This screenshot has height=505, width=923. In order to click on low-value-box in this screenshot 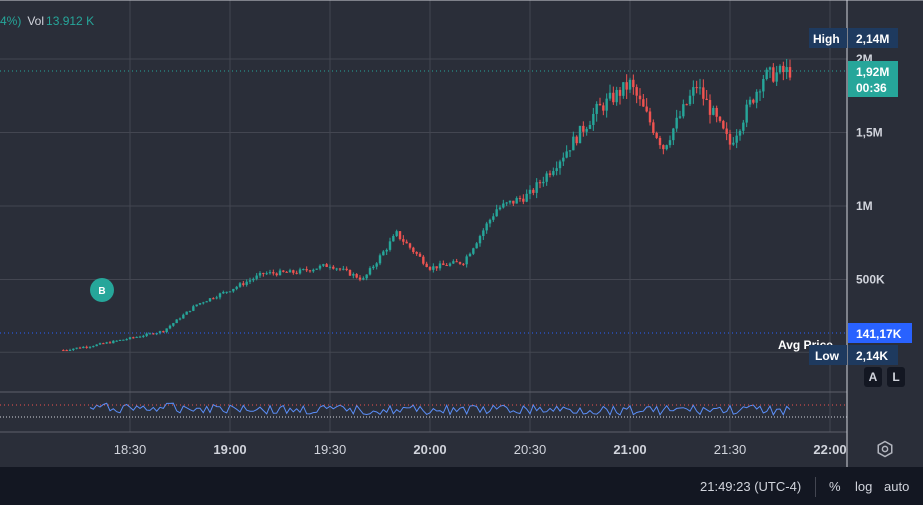, I will do `click(873, 355)`.